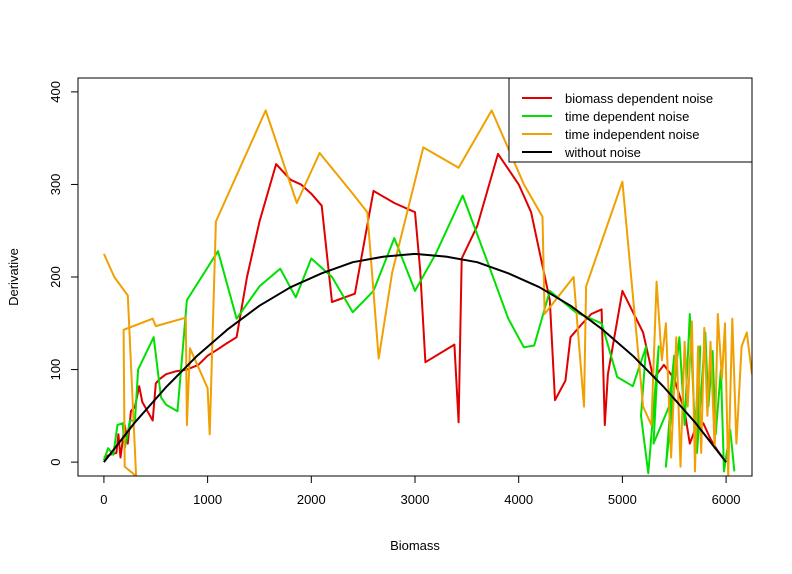 The width and height of the screenshot is (792, 574). Describe the element at coordinates (602, 152) in the screenshot. I see `legend-label: without noise` at that location.